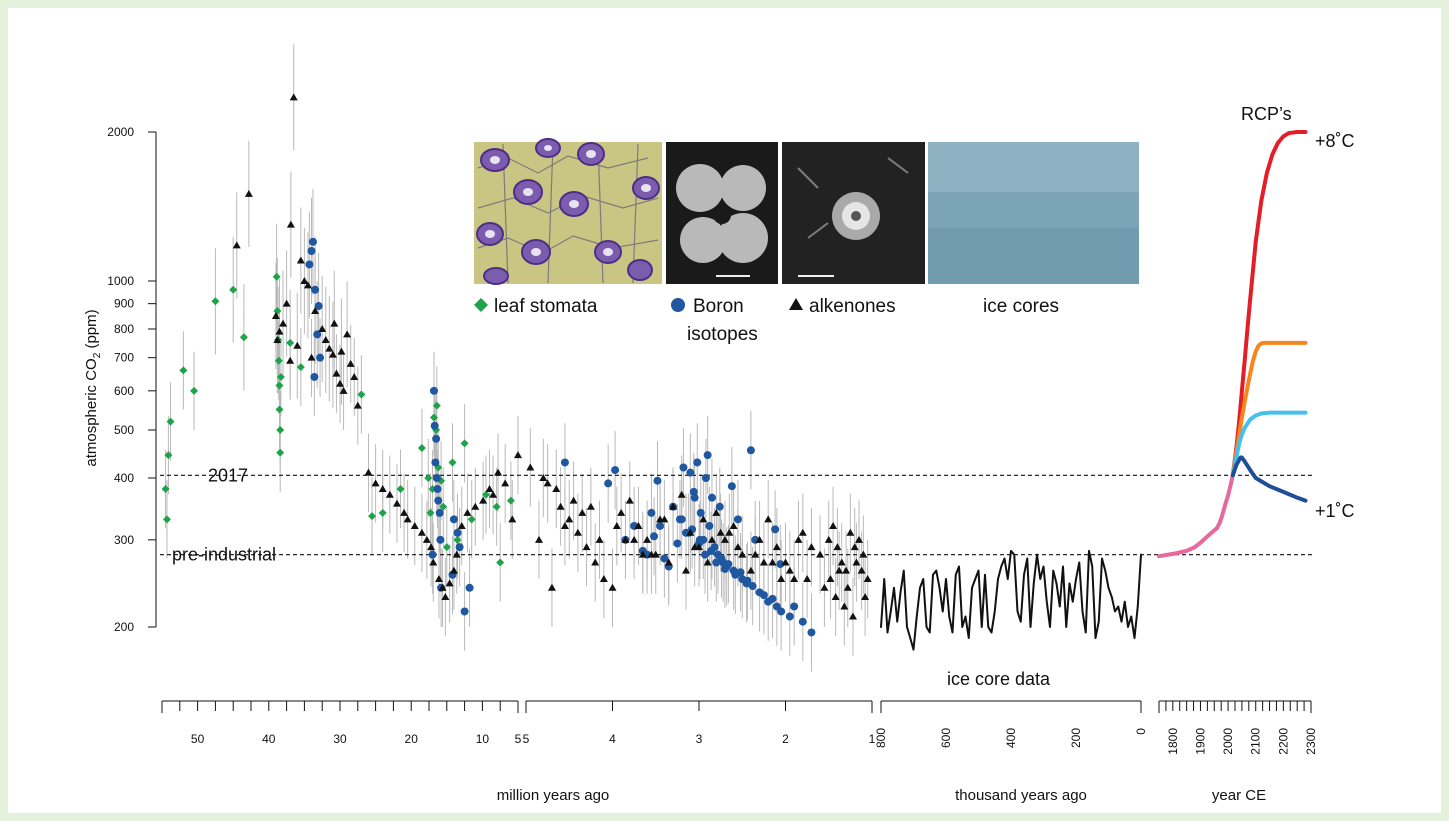 The image size is (1449, 821). What do you see at coordinates (412, 739) in the screenshot?
I see `x-tick-label: 20` at bounding box center [412, 739].